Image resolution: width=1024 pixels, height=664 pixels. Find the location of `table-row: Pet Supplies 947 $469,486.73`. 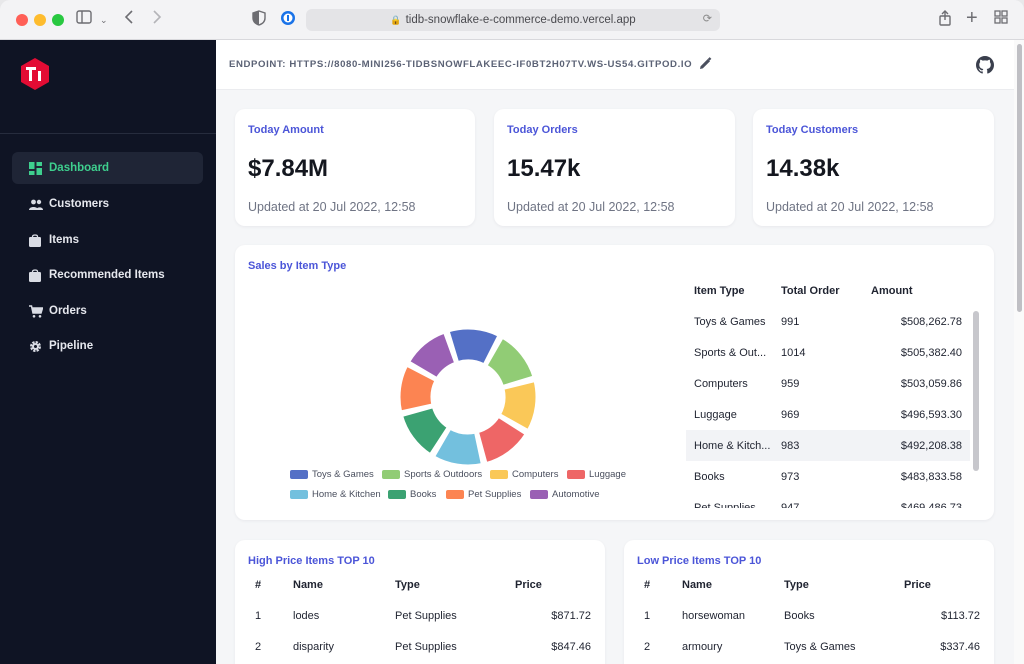

table-row: Pet Supplies 947 $469,486.73 is located at coordinates (828, 500).